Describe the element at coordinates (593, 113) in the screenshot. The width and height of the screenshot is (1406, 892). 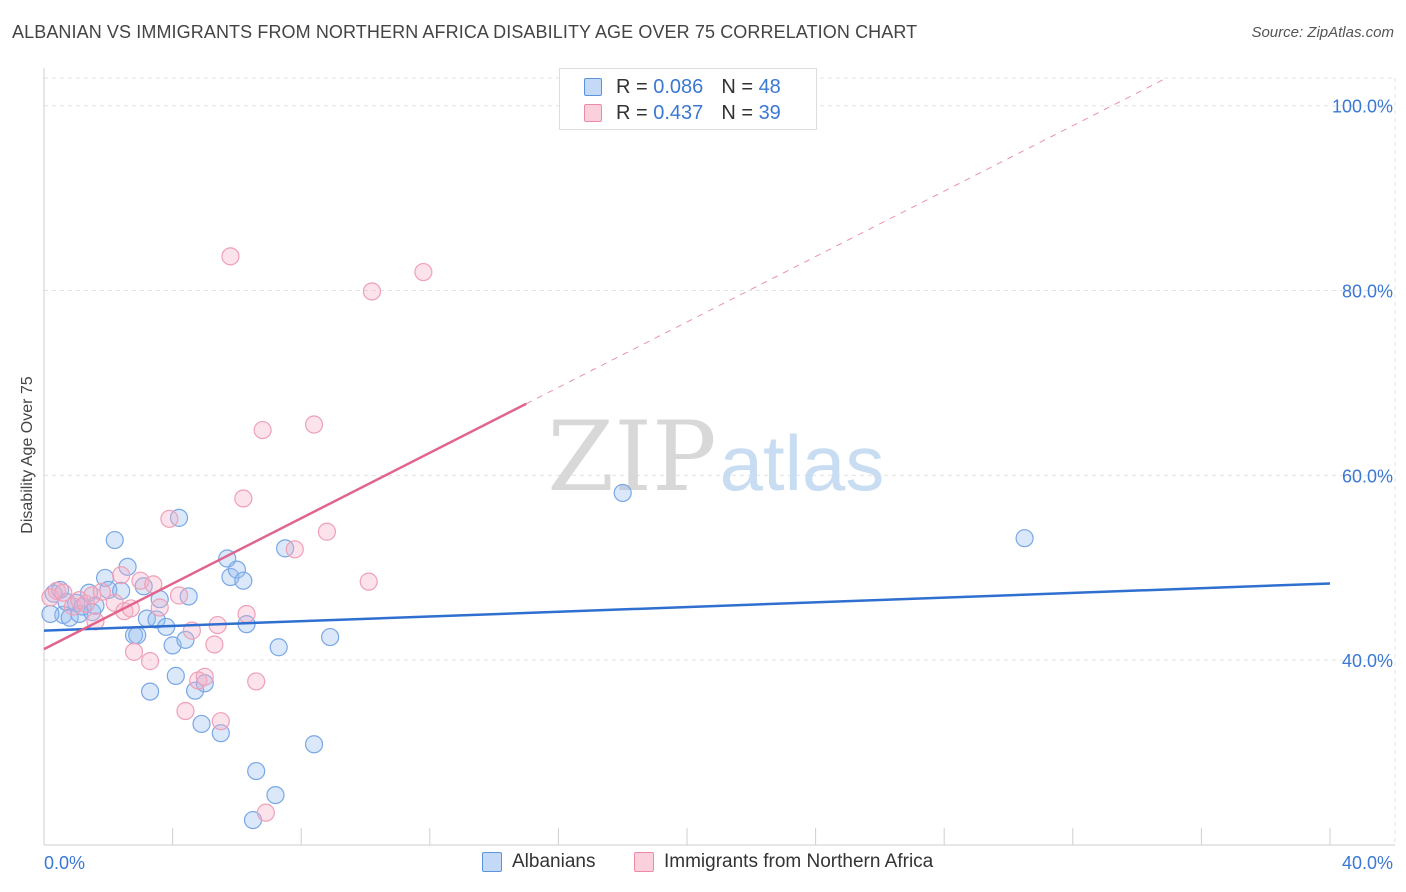
I see `northern-africa-swatch` at that location.